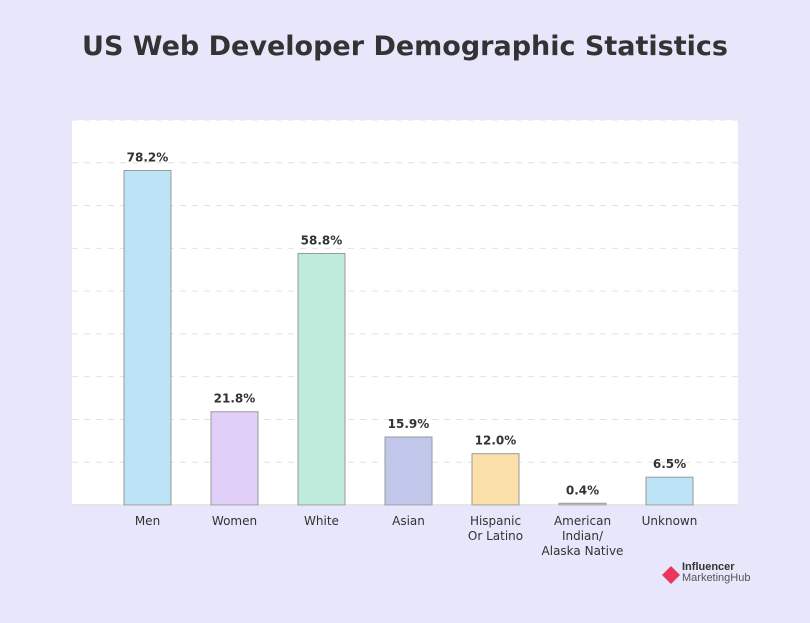 This screenshot has height=623, width=810. I want to click on tick-label: Men, so click(147, 521).